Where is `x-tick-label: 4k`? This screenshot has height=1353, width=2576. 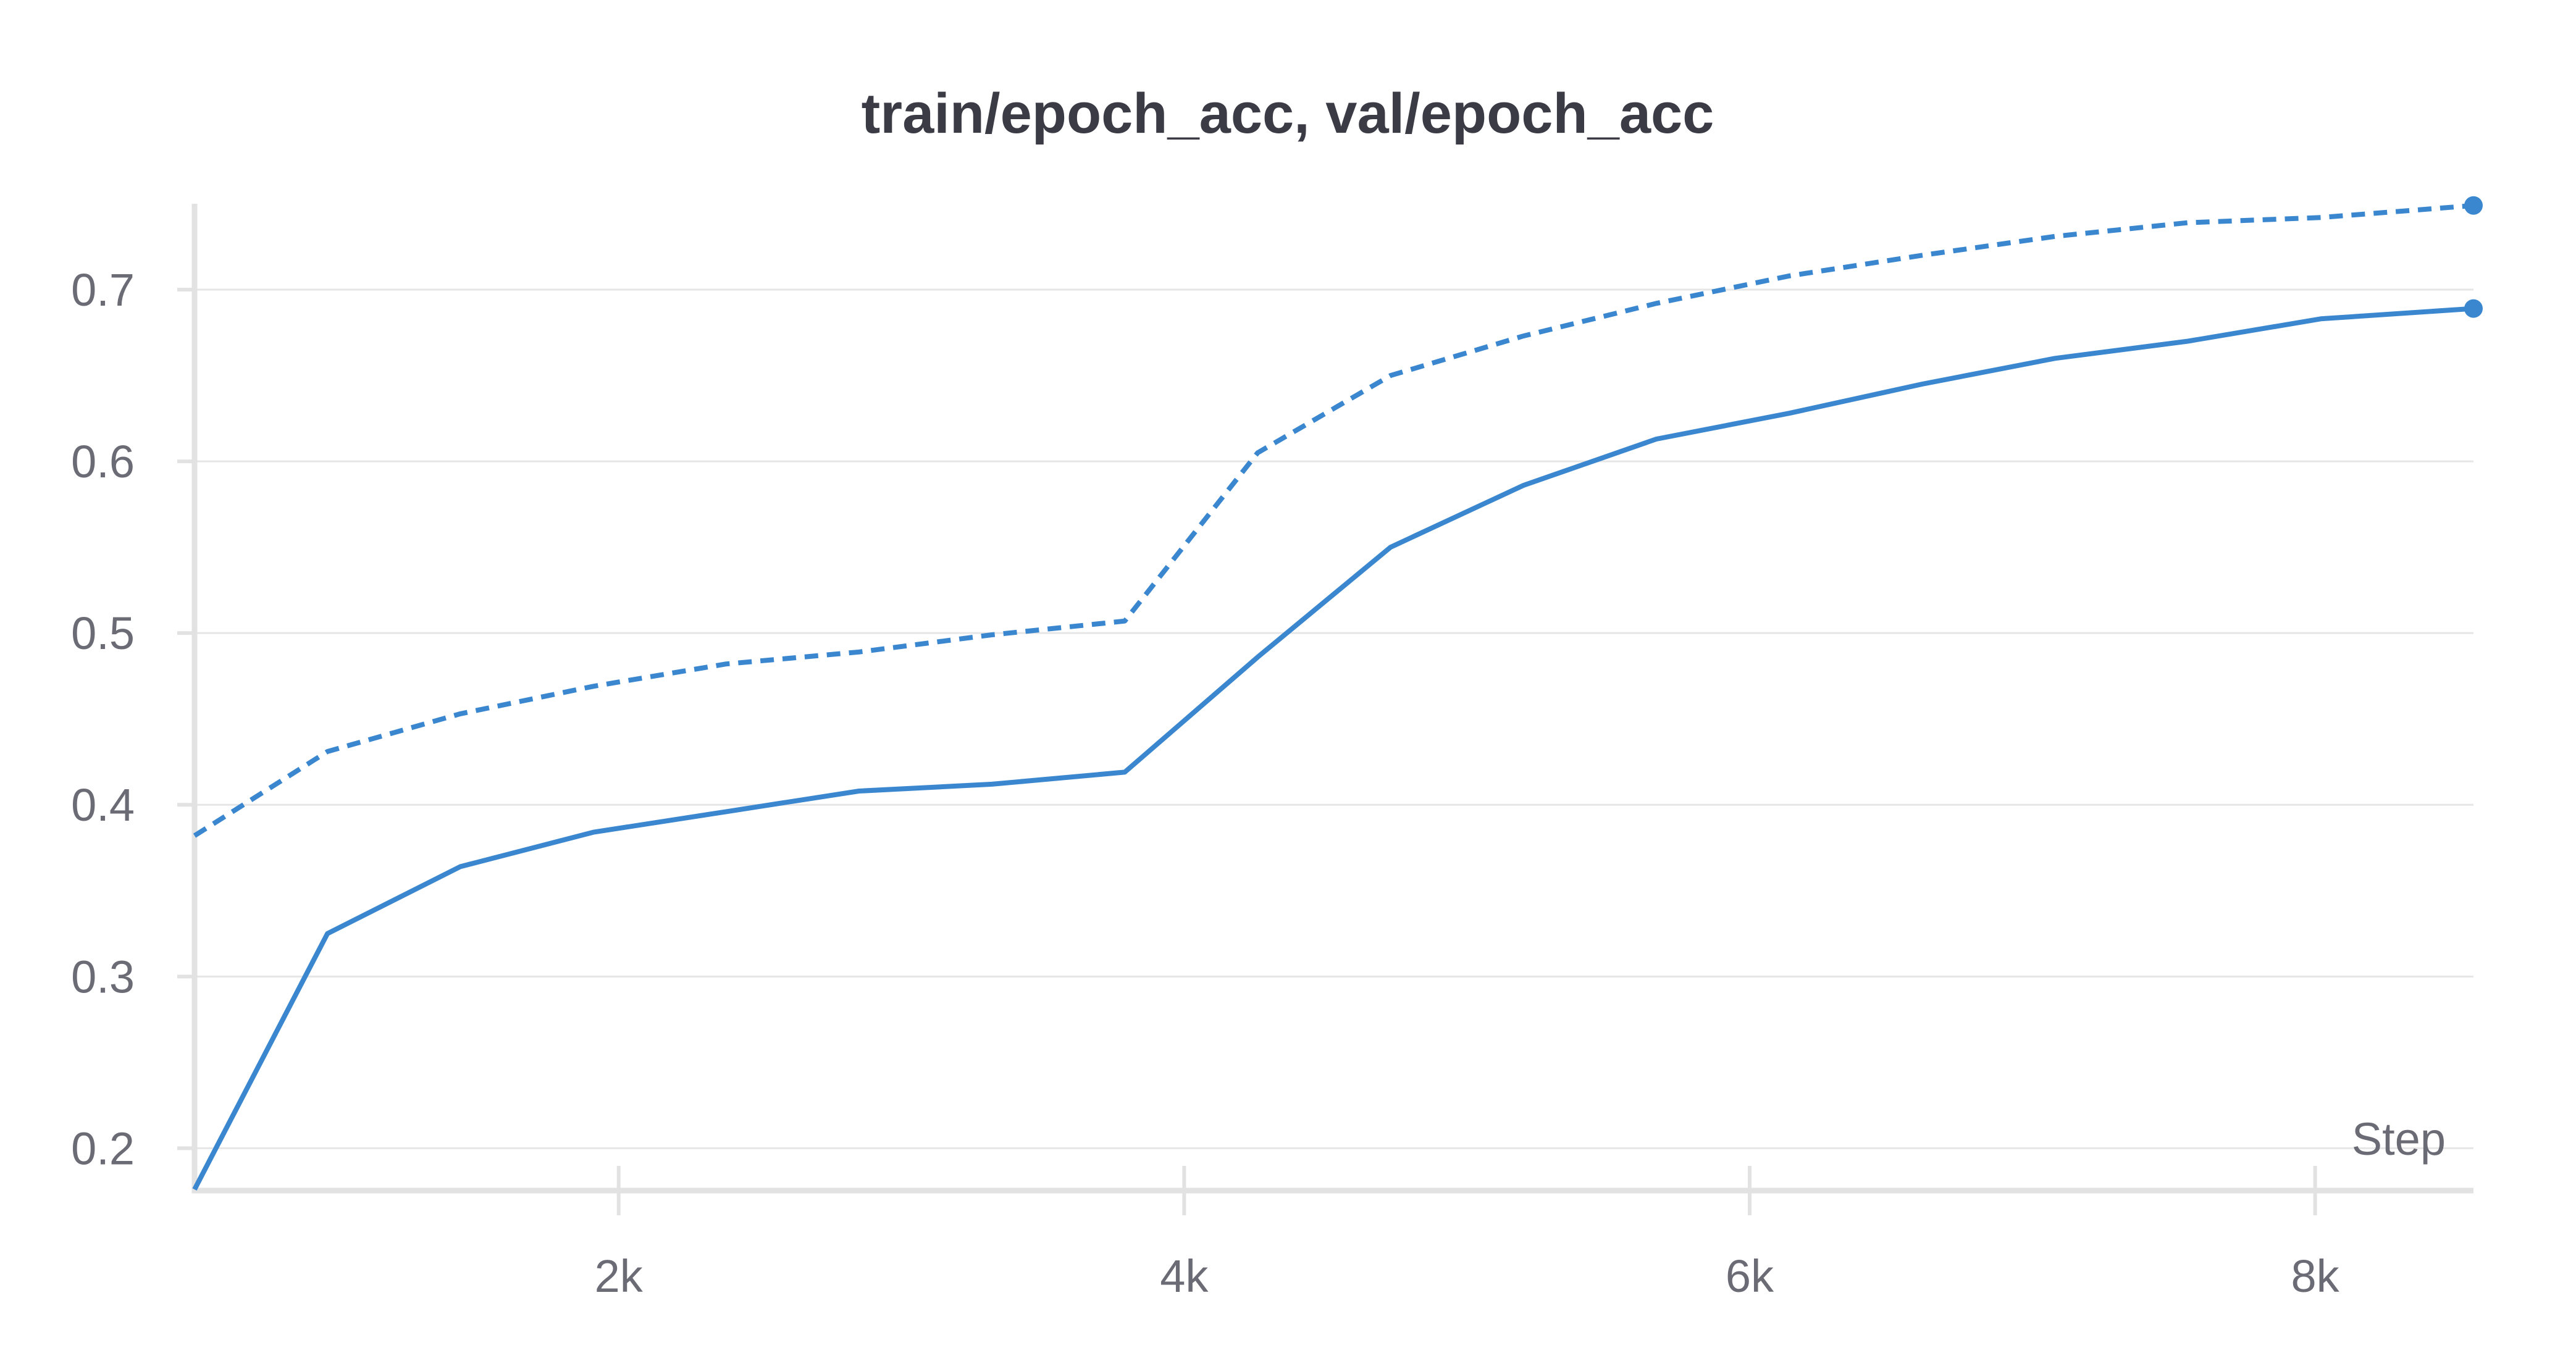
x-tick-label: 4k is located at coordinates (1184, 1276).